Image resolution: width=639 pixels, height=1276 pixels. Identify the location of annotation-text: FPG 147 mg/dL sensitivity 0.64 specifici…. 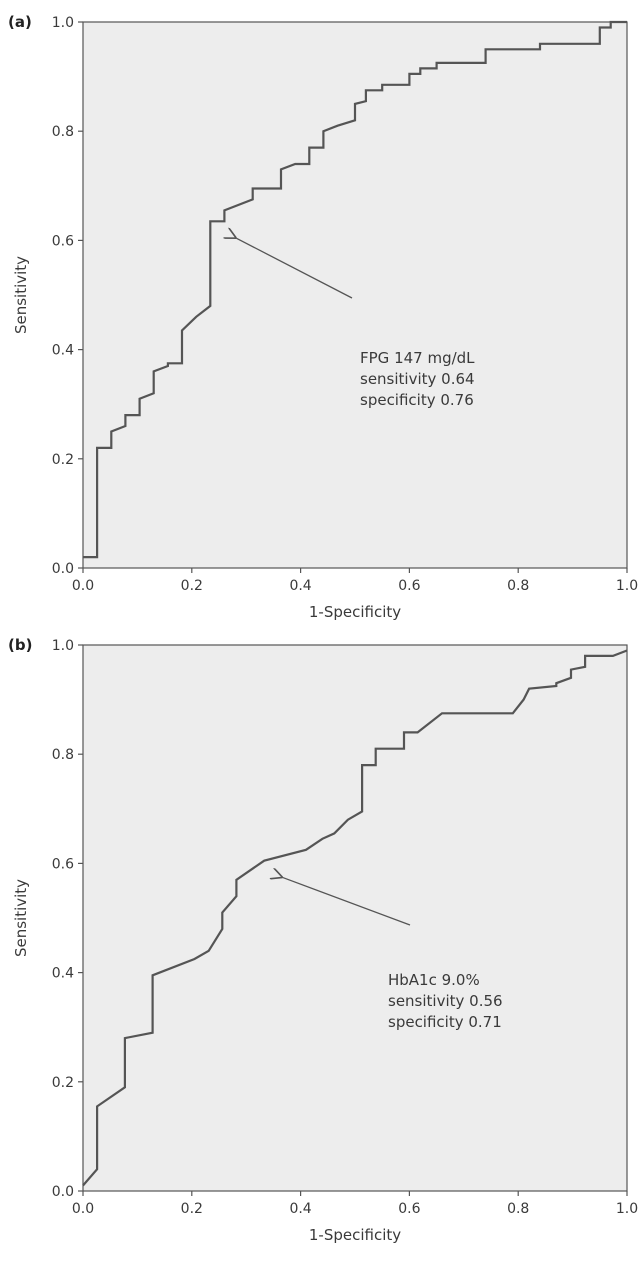
(419, 379).